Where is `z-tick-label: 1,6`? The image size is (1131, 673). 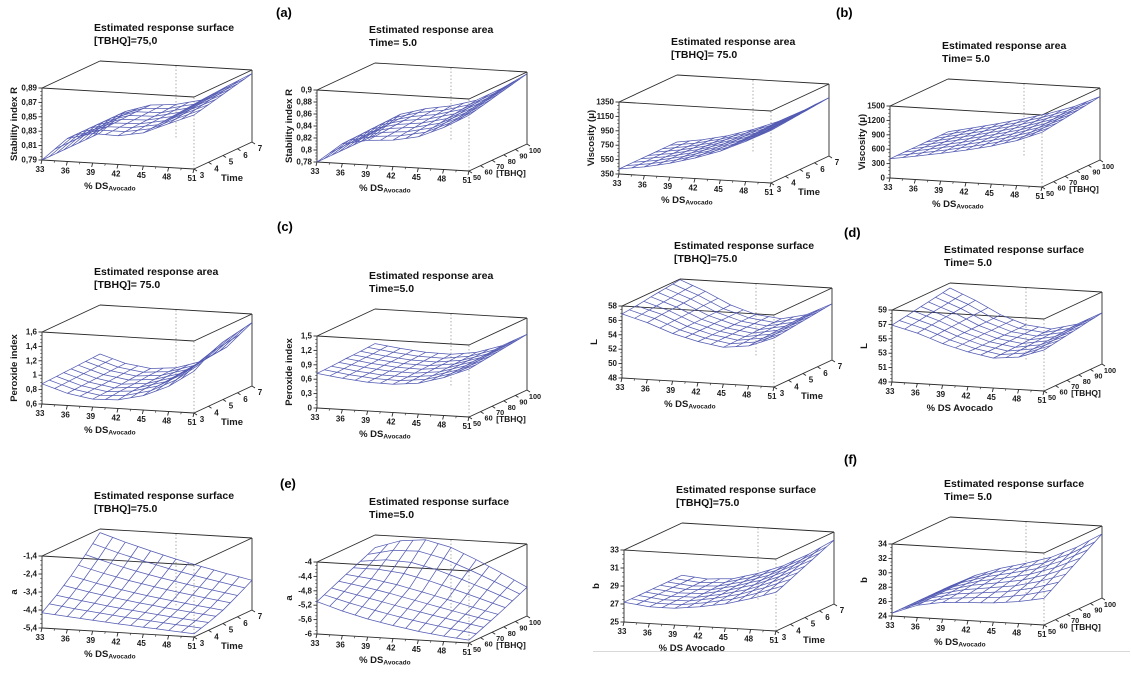 z-tick-label: 1,6 is located at coordinates (32, 332).